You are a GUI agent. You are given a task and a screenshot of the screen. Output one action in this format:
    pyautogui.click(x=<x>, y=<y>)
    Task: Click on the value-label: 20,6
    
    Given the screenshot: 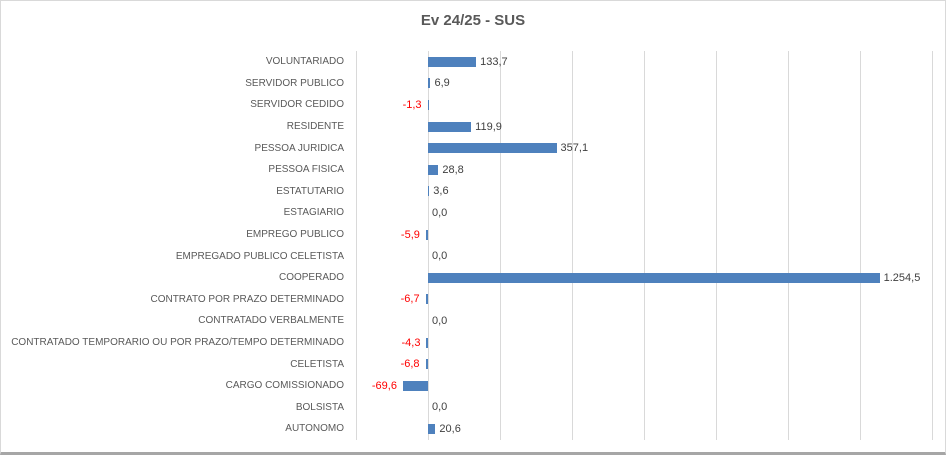 What is the action you would take?
    pyautogui.click(x=450, y=428)
    